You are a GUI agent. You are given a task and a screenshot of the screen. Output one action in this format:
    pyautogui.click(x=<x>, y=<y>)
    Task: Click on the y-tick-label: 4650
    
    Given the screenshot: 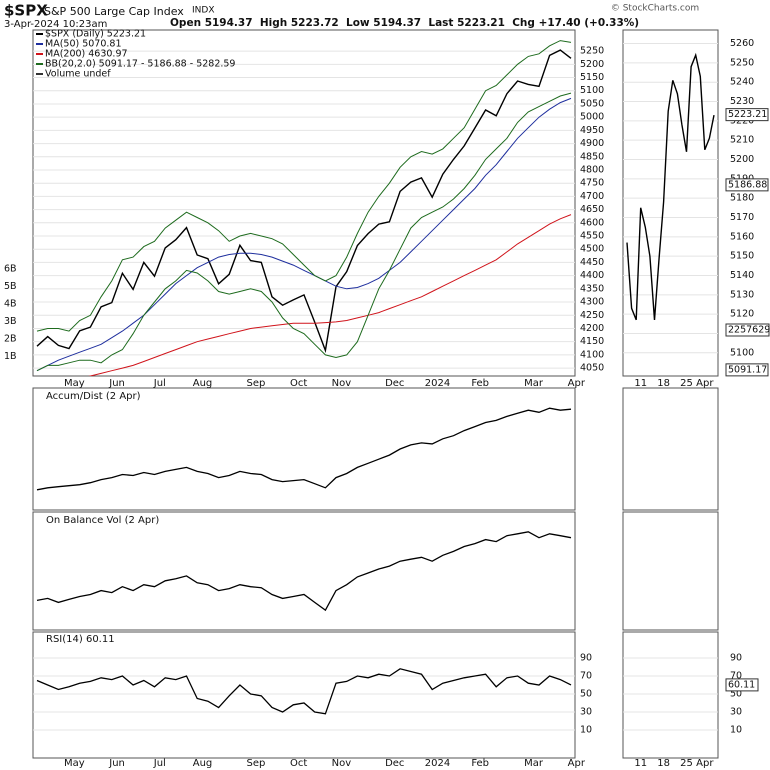 What is the action you would take?
    pyautogui.click(x=592, y=209)
    